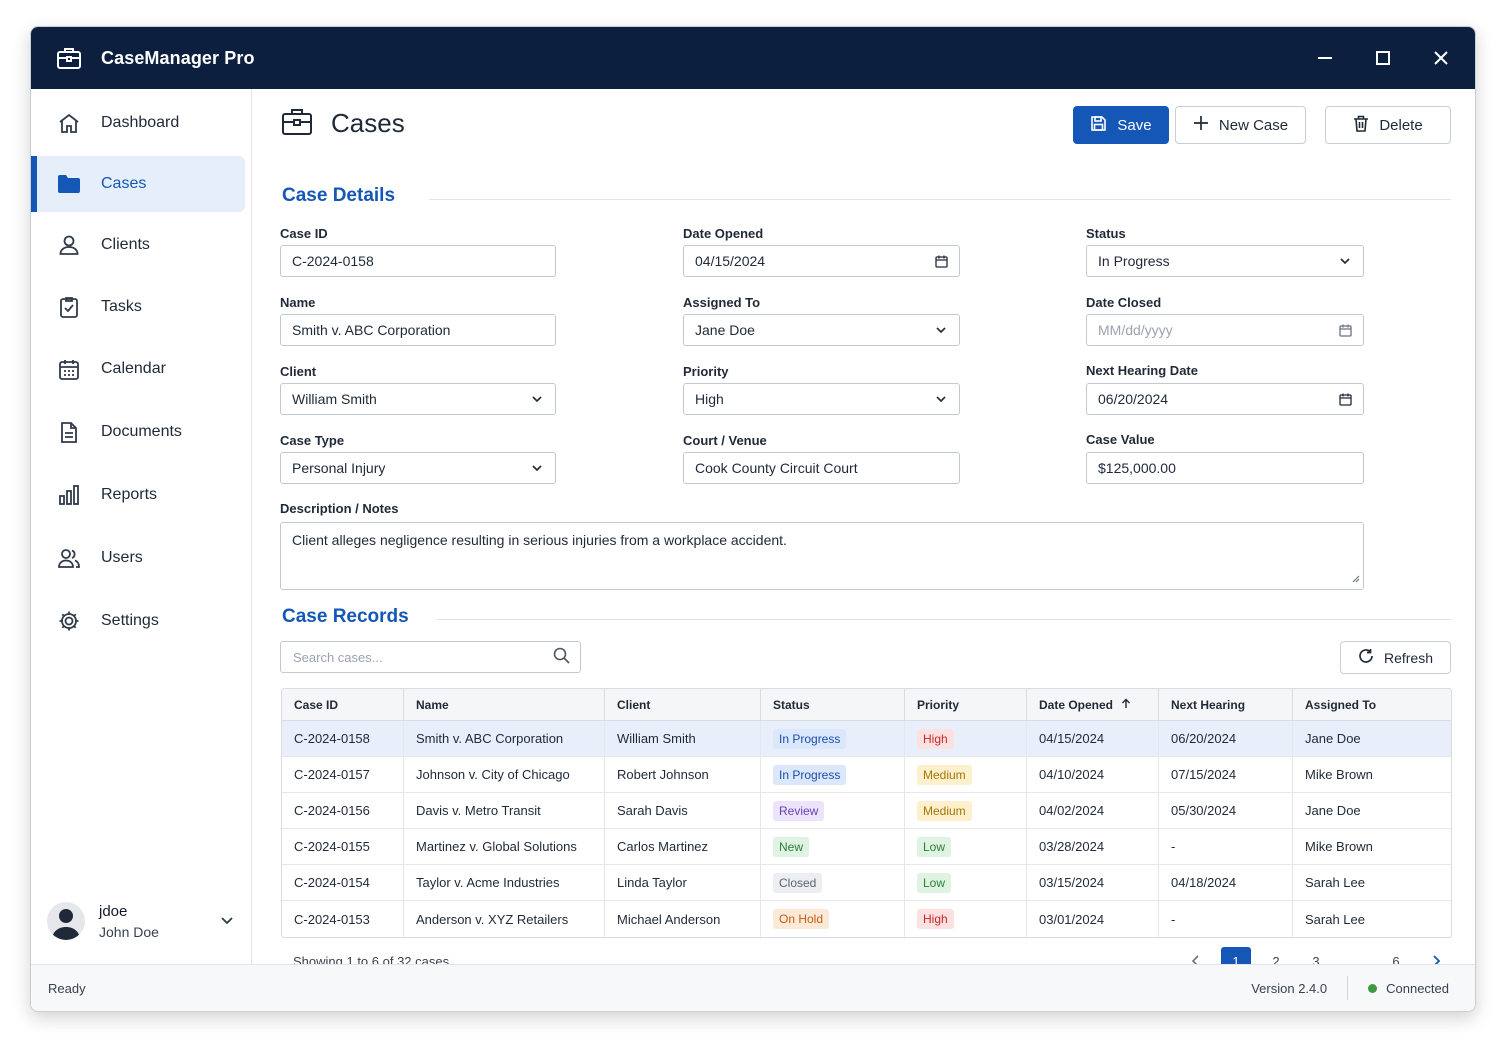  I want to click on priority-badge: Medium, so click(944, 774).